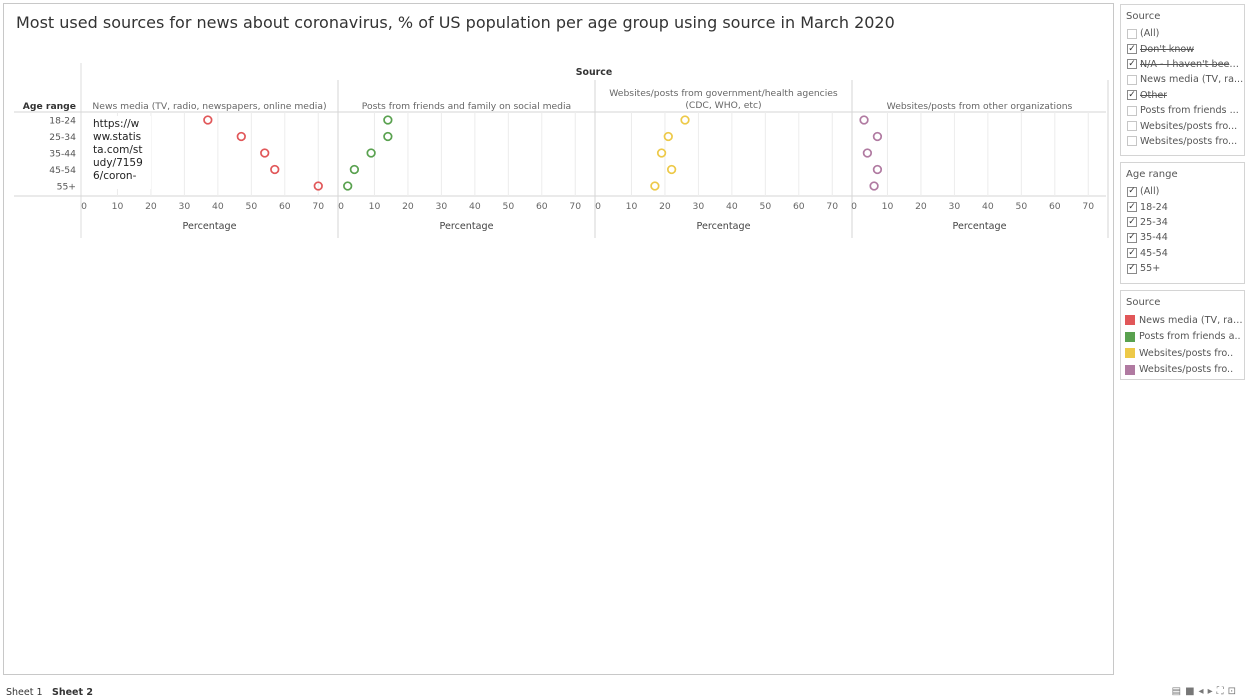  I want to click on legend-item-1: Posts from friends a.., so click(1182, 337).